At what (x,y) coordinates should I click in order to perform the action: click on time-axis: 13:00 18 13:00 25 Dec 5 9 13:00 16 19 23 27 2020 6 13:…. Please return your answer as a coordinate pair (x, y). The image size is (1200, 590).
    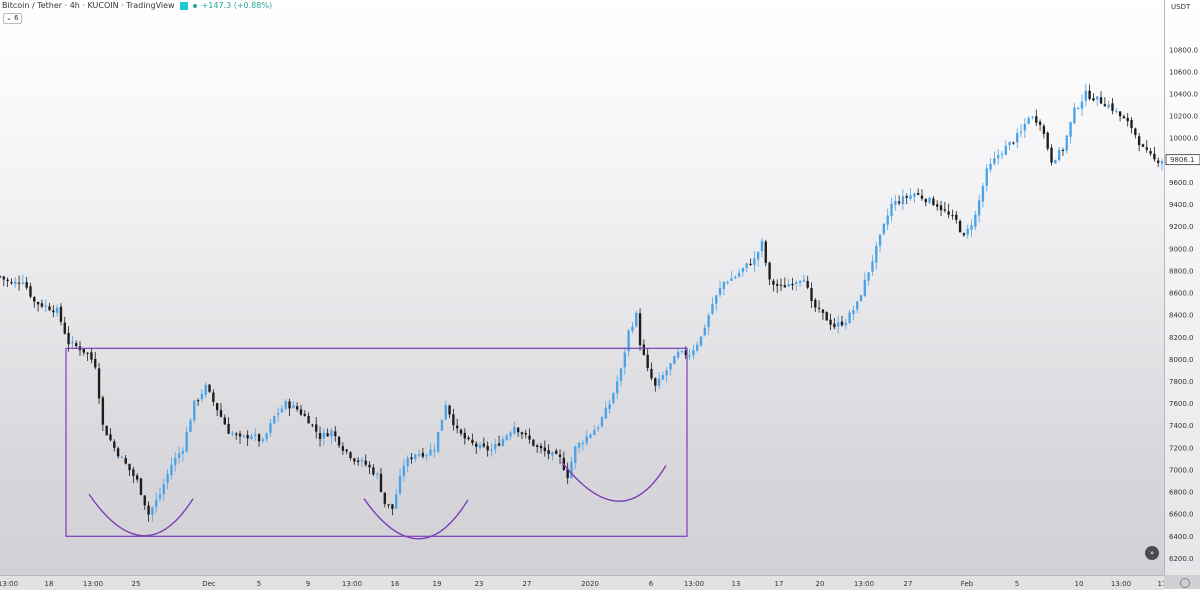
    Looking at the image, I should click on (582, 582).